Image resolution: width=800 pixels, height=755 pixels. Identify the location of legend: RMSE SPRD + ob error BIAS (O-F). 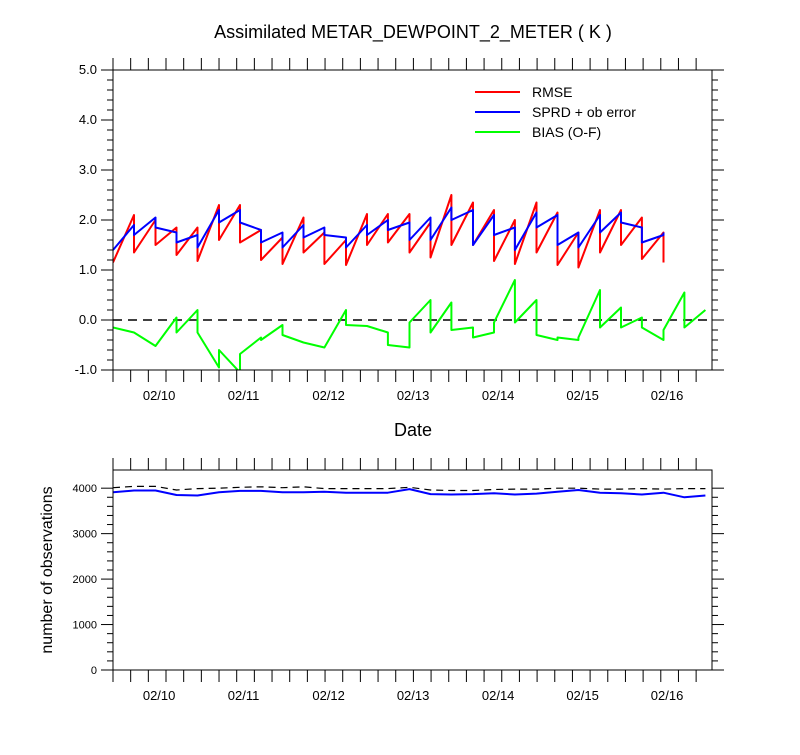
(555, 112).